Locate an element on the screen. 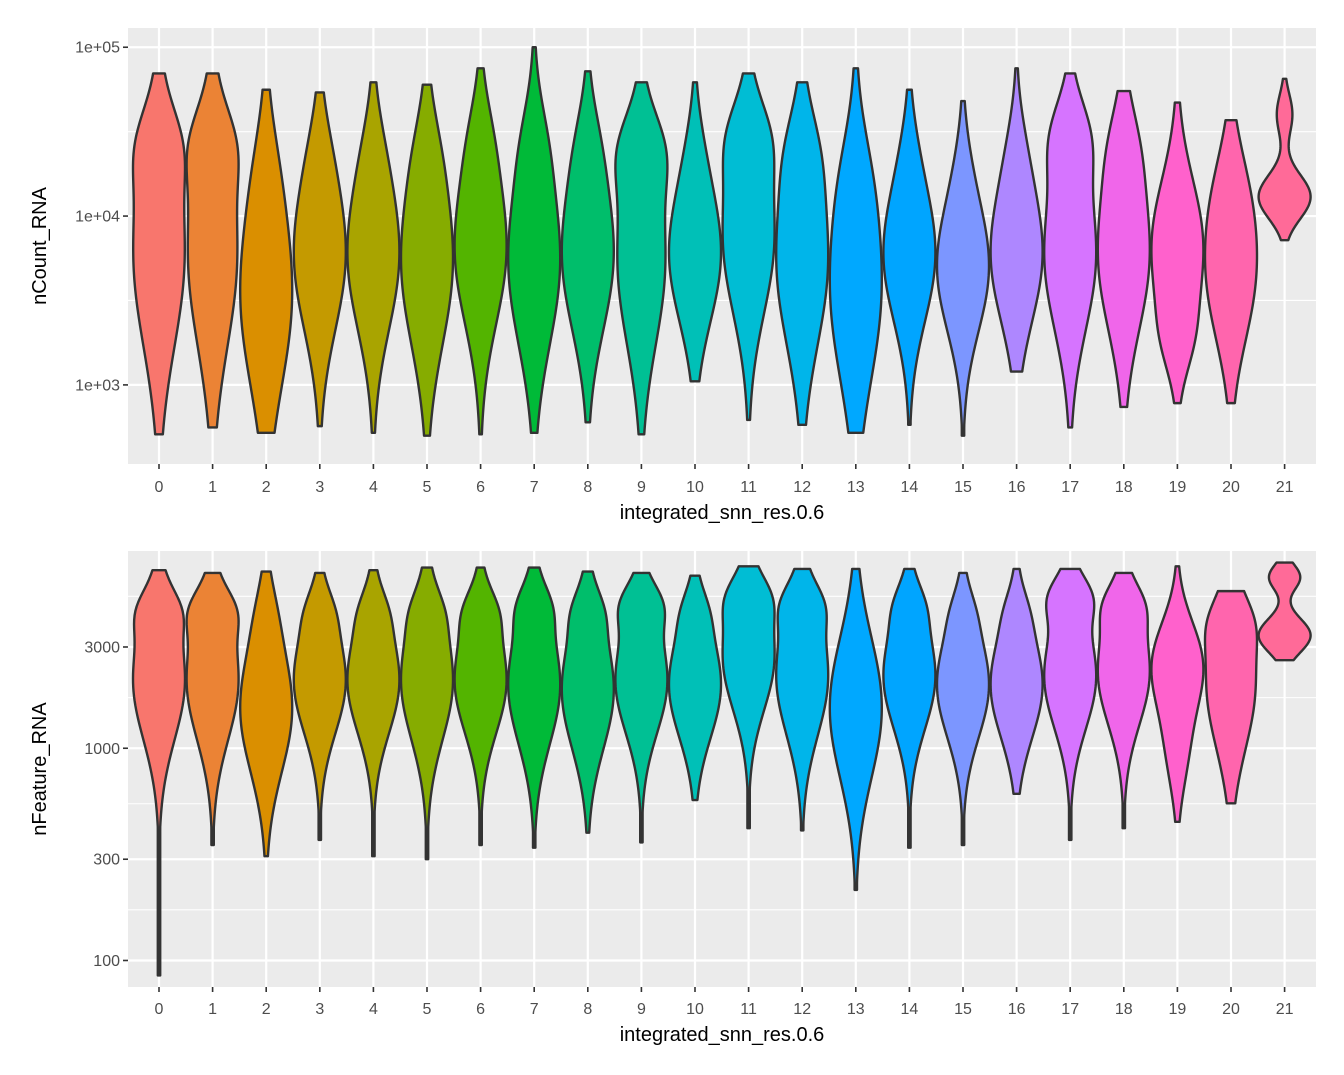  x-tick-label: 7 is located at coordinates (534, 487).